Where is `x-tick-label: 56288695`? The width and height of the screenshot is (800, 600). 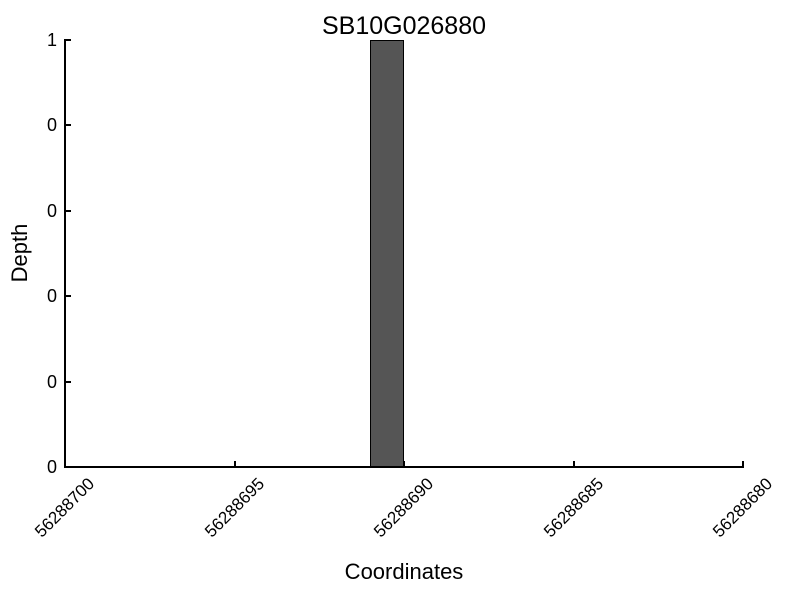
x-tick-label: 56288695 is located at coordinates (234, 508).